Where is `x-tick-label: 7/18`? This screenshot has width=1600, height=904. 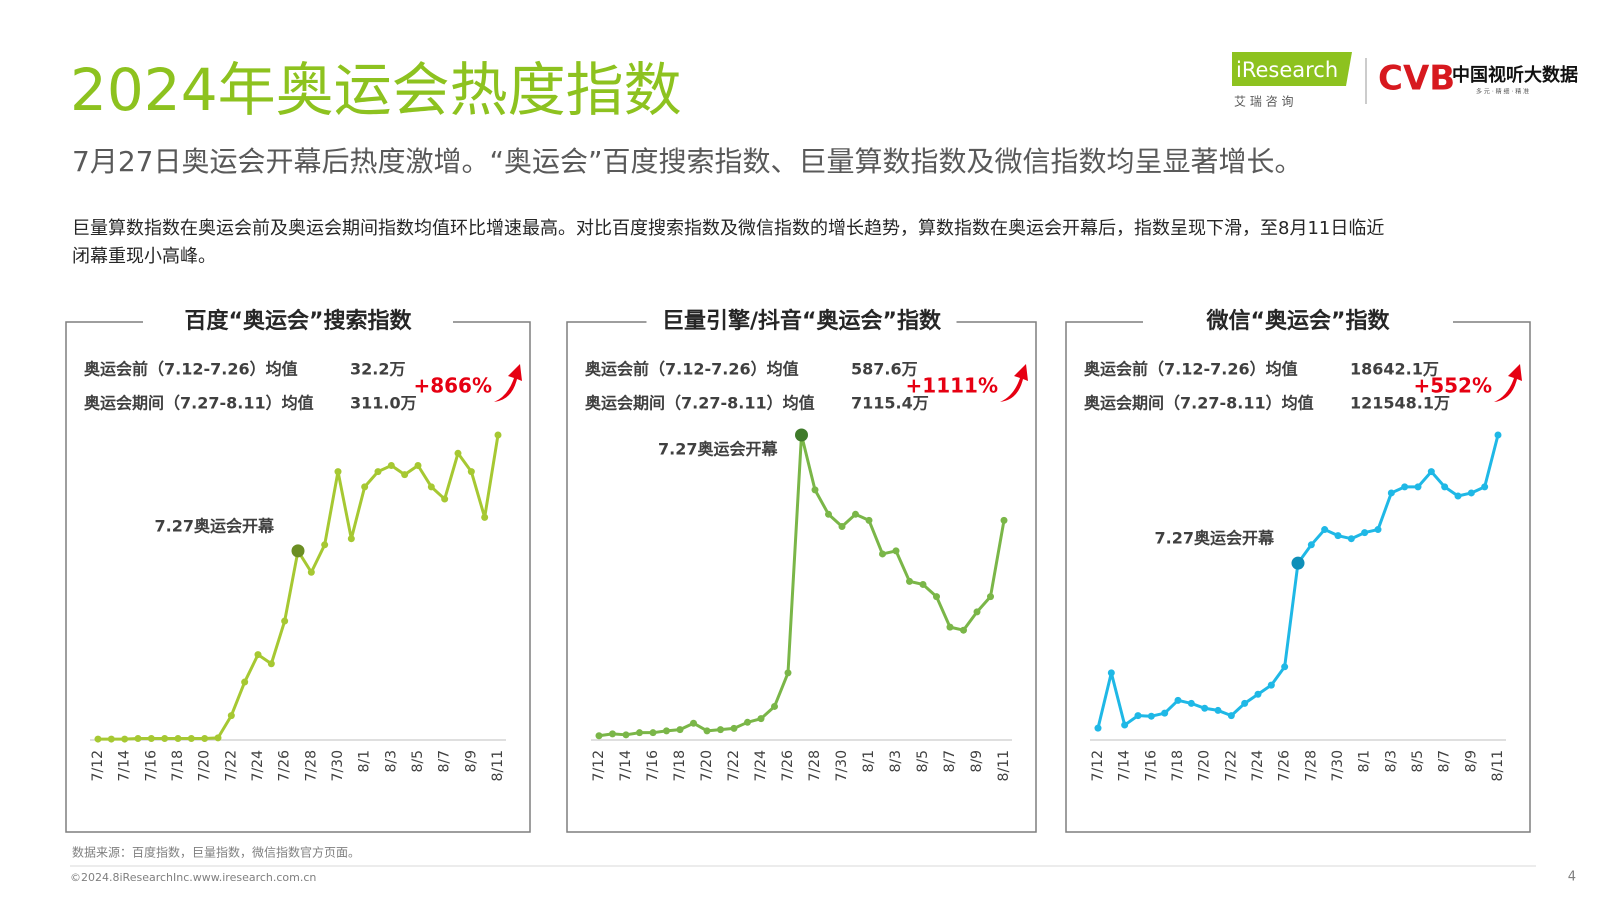
x-tick-label: 7/18 is located at coordinates (680, 765).